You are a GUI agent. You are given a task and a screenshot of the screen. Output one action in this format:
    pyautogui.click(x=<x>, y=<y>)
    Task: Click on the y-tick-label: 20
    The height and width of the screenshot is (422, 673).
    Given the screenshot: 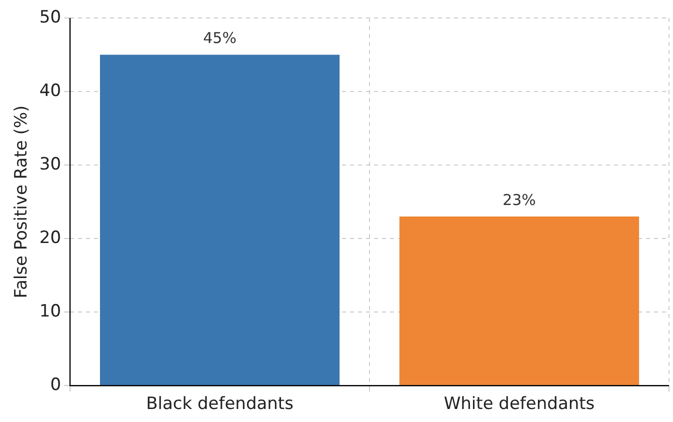 What is the action you would take?
    pyautogui.click(x=50, y=238)
    